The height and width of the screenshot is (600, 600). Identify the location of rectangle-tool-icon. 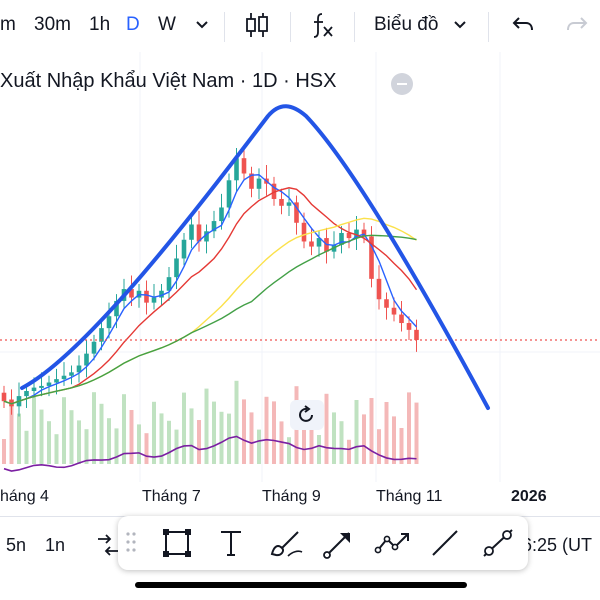
(177, 545).